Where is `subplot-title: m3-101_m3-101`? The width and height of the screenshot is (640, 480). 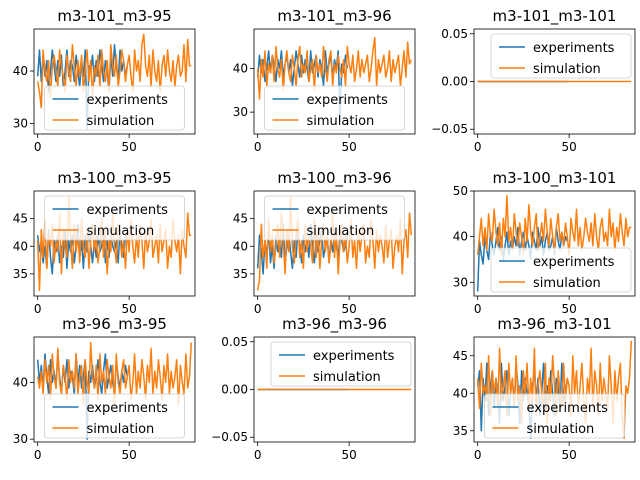
subplot-title: m3-101_m3-101 is located at coordinates (555, 16).